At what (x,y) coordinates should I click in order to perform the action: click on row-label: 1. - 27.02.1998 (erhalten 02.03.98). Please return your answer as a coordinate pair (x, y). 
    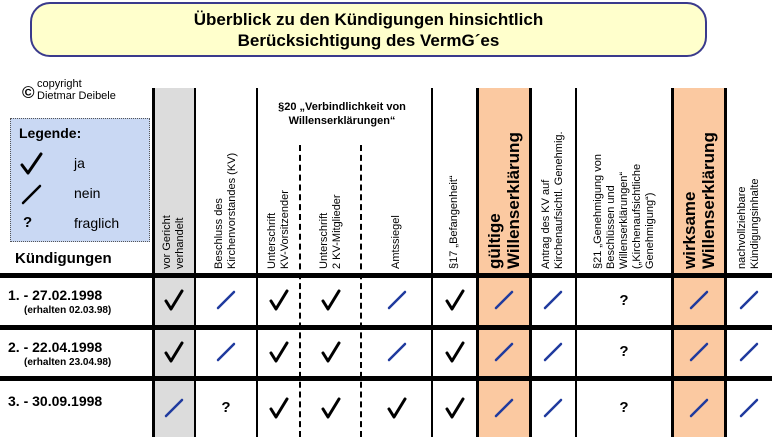
    Looking at the image, I should click on (59, 301).